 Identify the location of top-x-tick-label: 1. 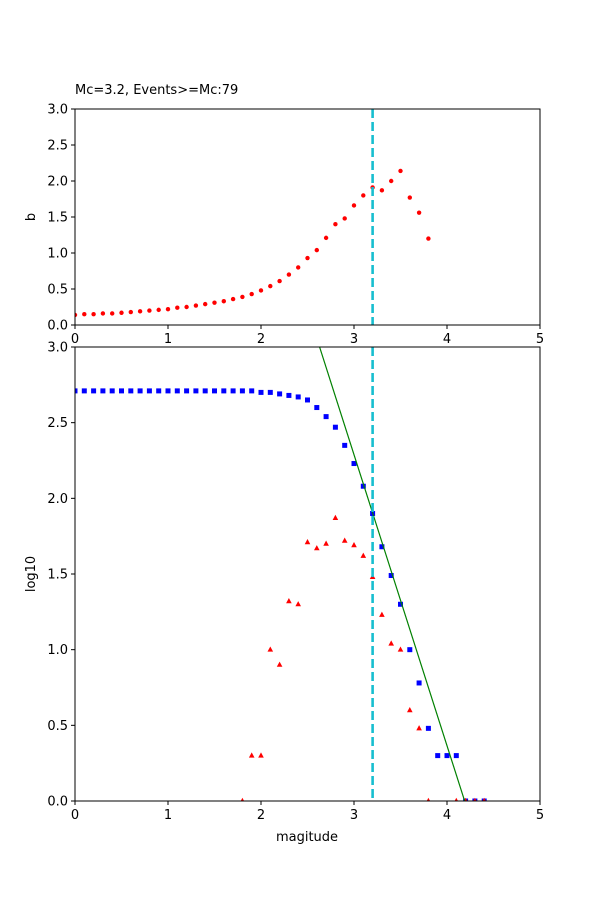
(168, 339).